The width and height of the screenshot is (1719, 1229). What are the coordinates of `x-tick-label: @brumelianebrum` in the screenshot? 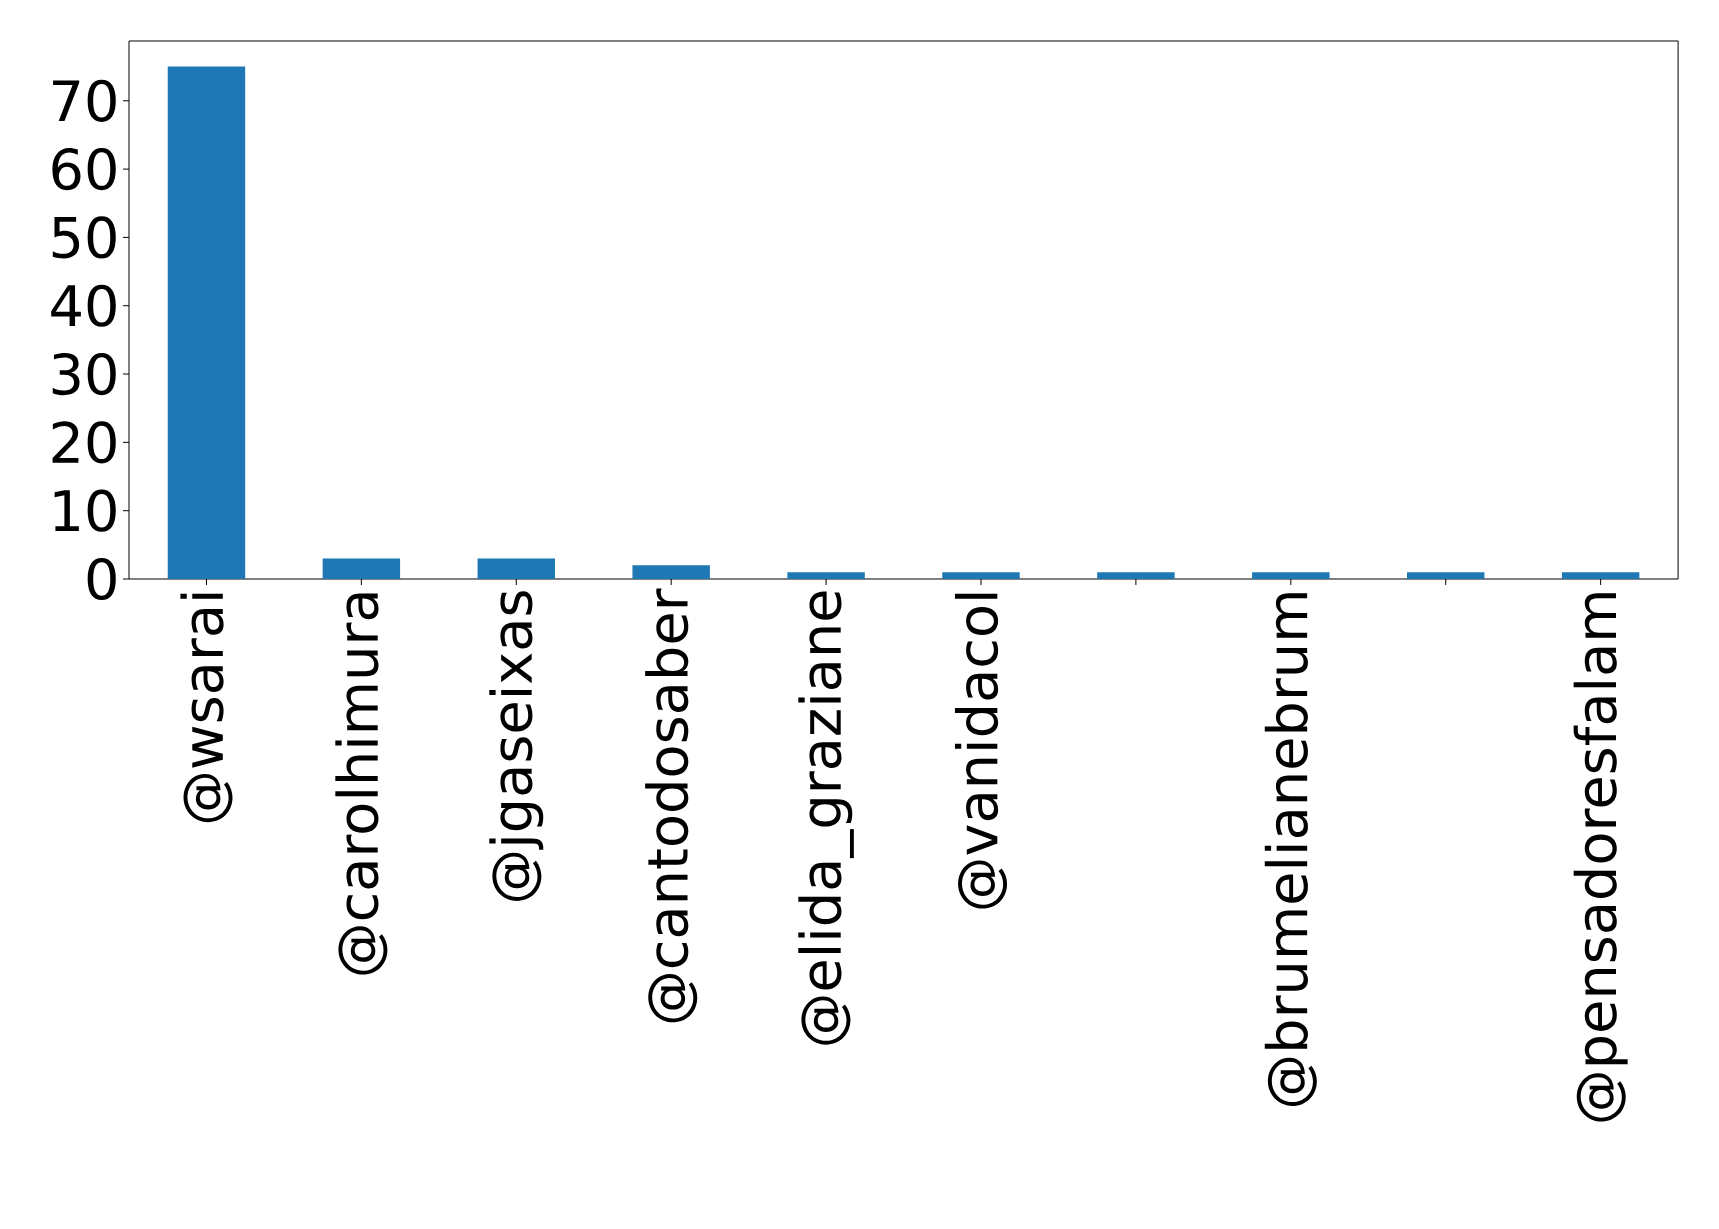 It's located at (1290, 849).